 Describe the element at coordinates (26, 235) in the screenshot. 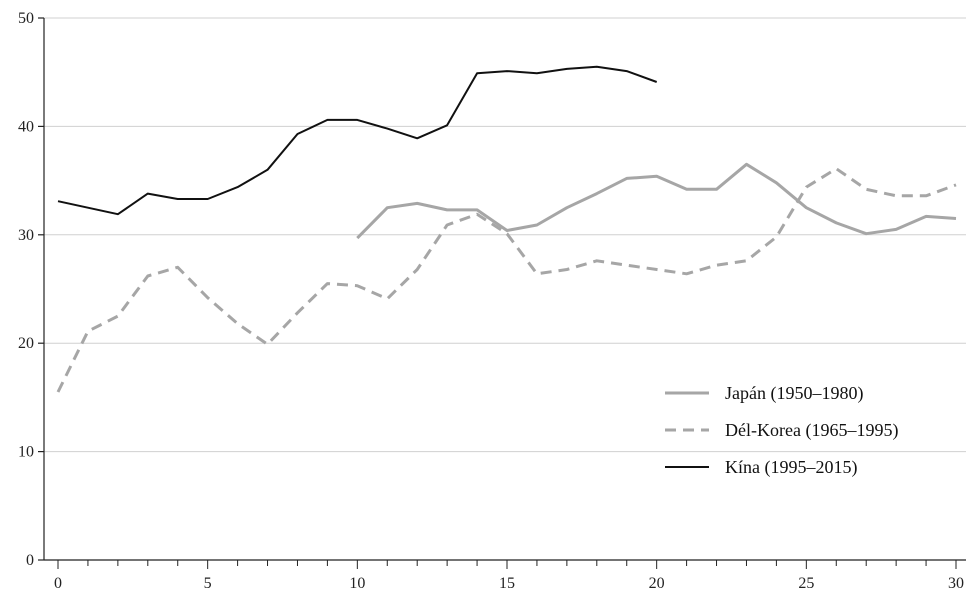

I see `y-tick-label-30: 30` at that location.